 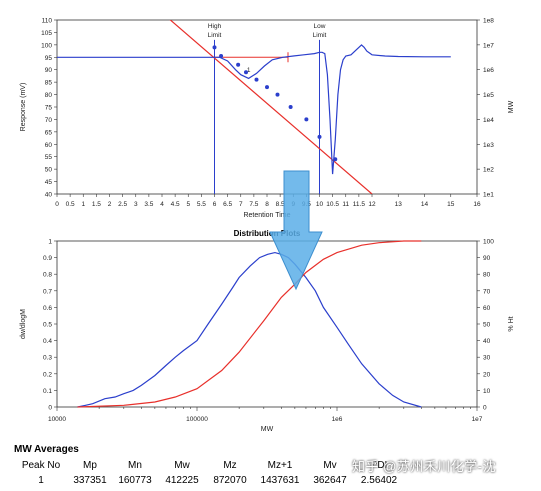 What do you see at coordinates (46, 45) in the screenshot?
I see `y-tick-label: 100` at bounding box center [46, 45].